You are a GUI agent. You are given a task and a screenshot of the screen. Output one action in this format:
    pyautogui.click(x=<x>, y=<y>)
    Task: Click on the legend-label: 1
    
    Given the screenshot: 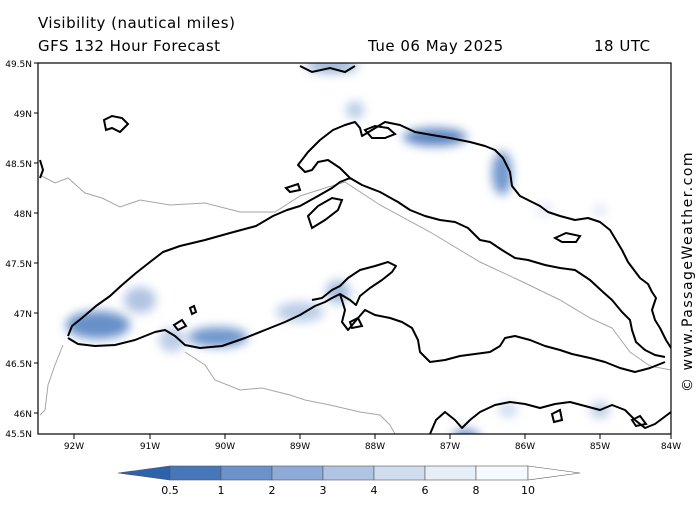 What is the action you would take?
    pyautogui.click(x=221, y=490)
    